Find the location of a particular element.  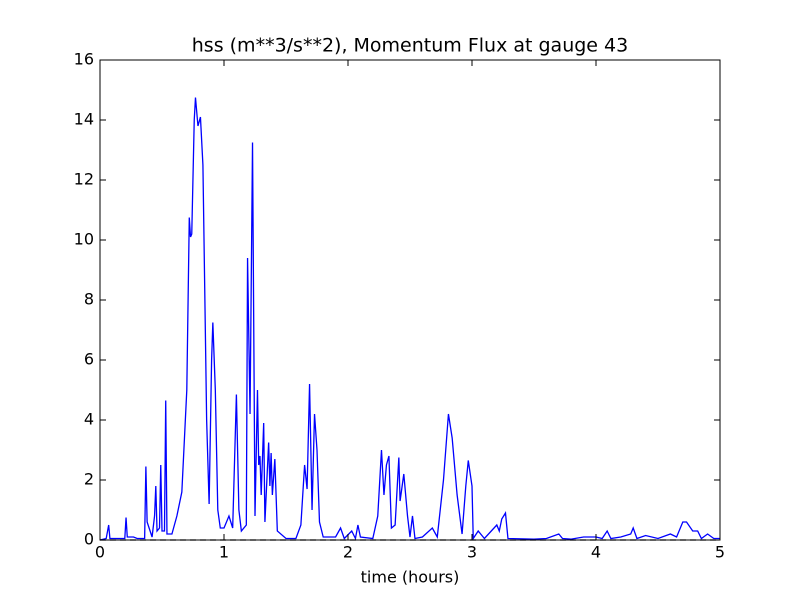

x-axis-label: time (hours) is located at coordinates (410, 577).